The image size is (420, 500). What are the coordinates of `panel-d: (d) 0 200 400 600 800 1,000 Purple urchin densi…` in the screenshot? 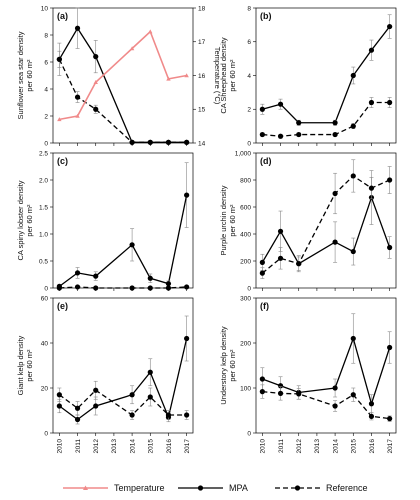 It's located at (308, 221).